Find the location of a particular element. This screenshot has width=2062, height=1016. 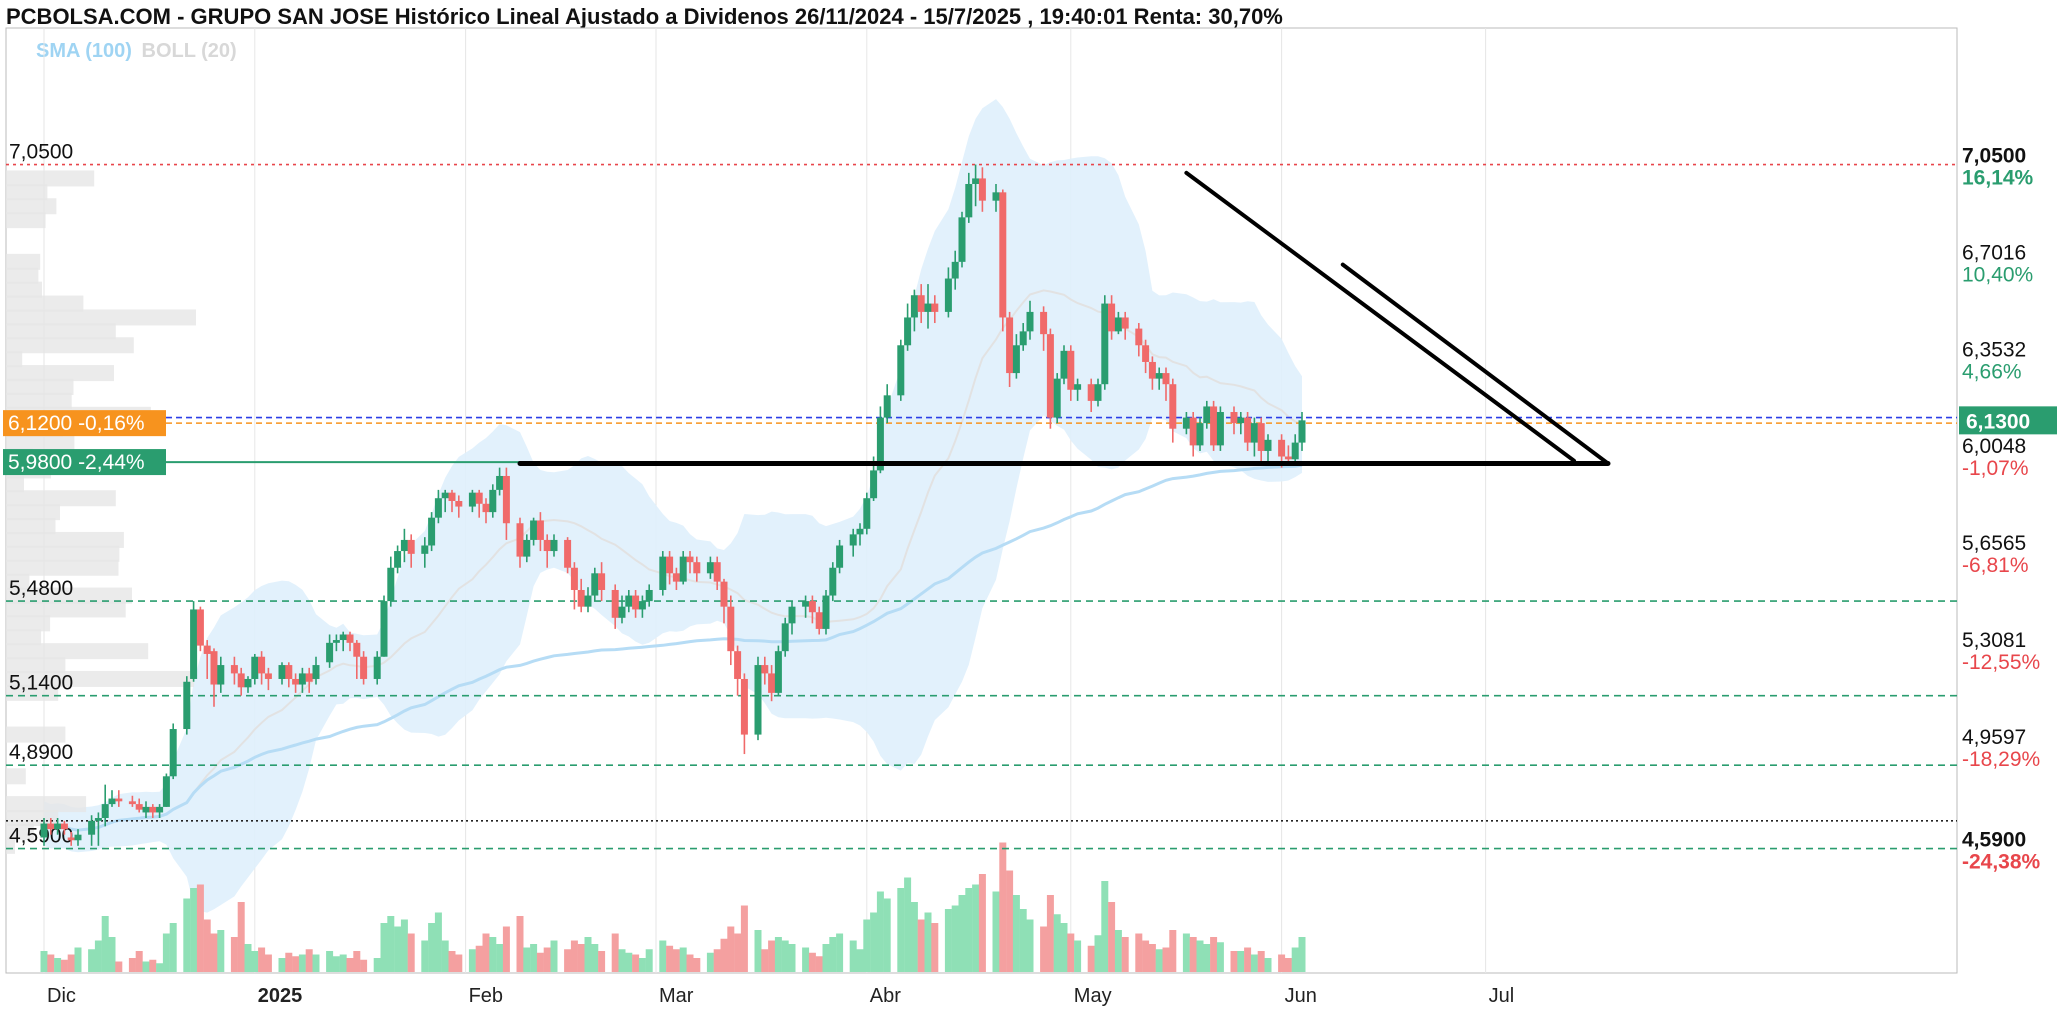

x-axis-label: Mar is located at coordinates (676, 996).